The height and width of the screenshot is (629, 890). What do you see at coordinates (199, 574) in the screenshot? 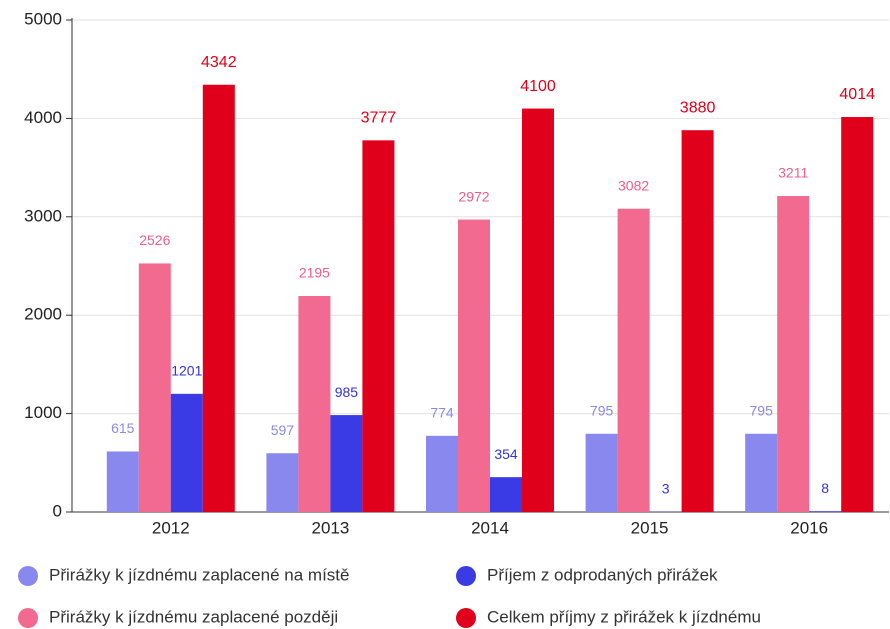
I see `legend-label: Přirážky k jízdnému zaplacené na místě` at bounding box center [199, 574].